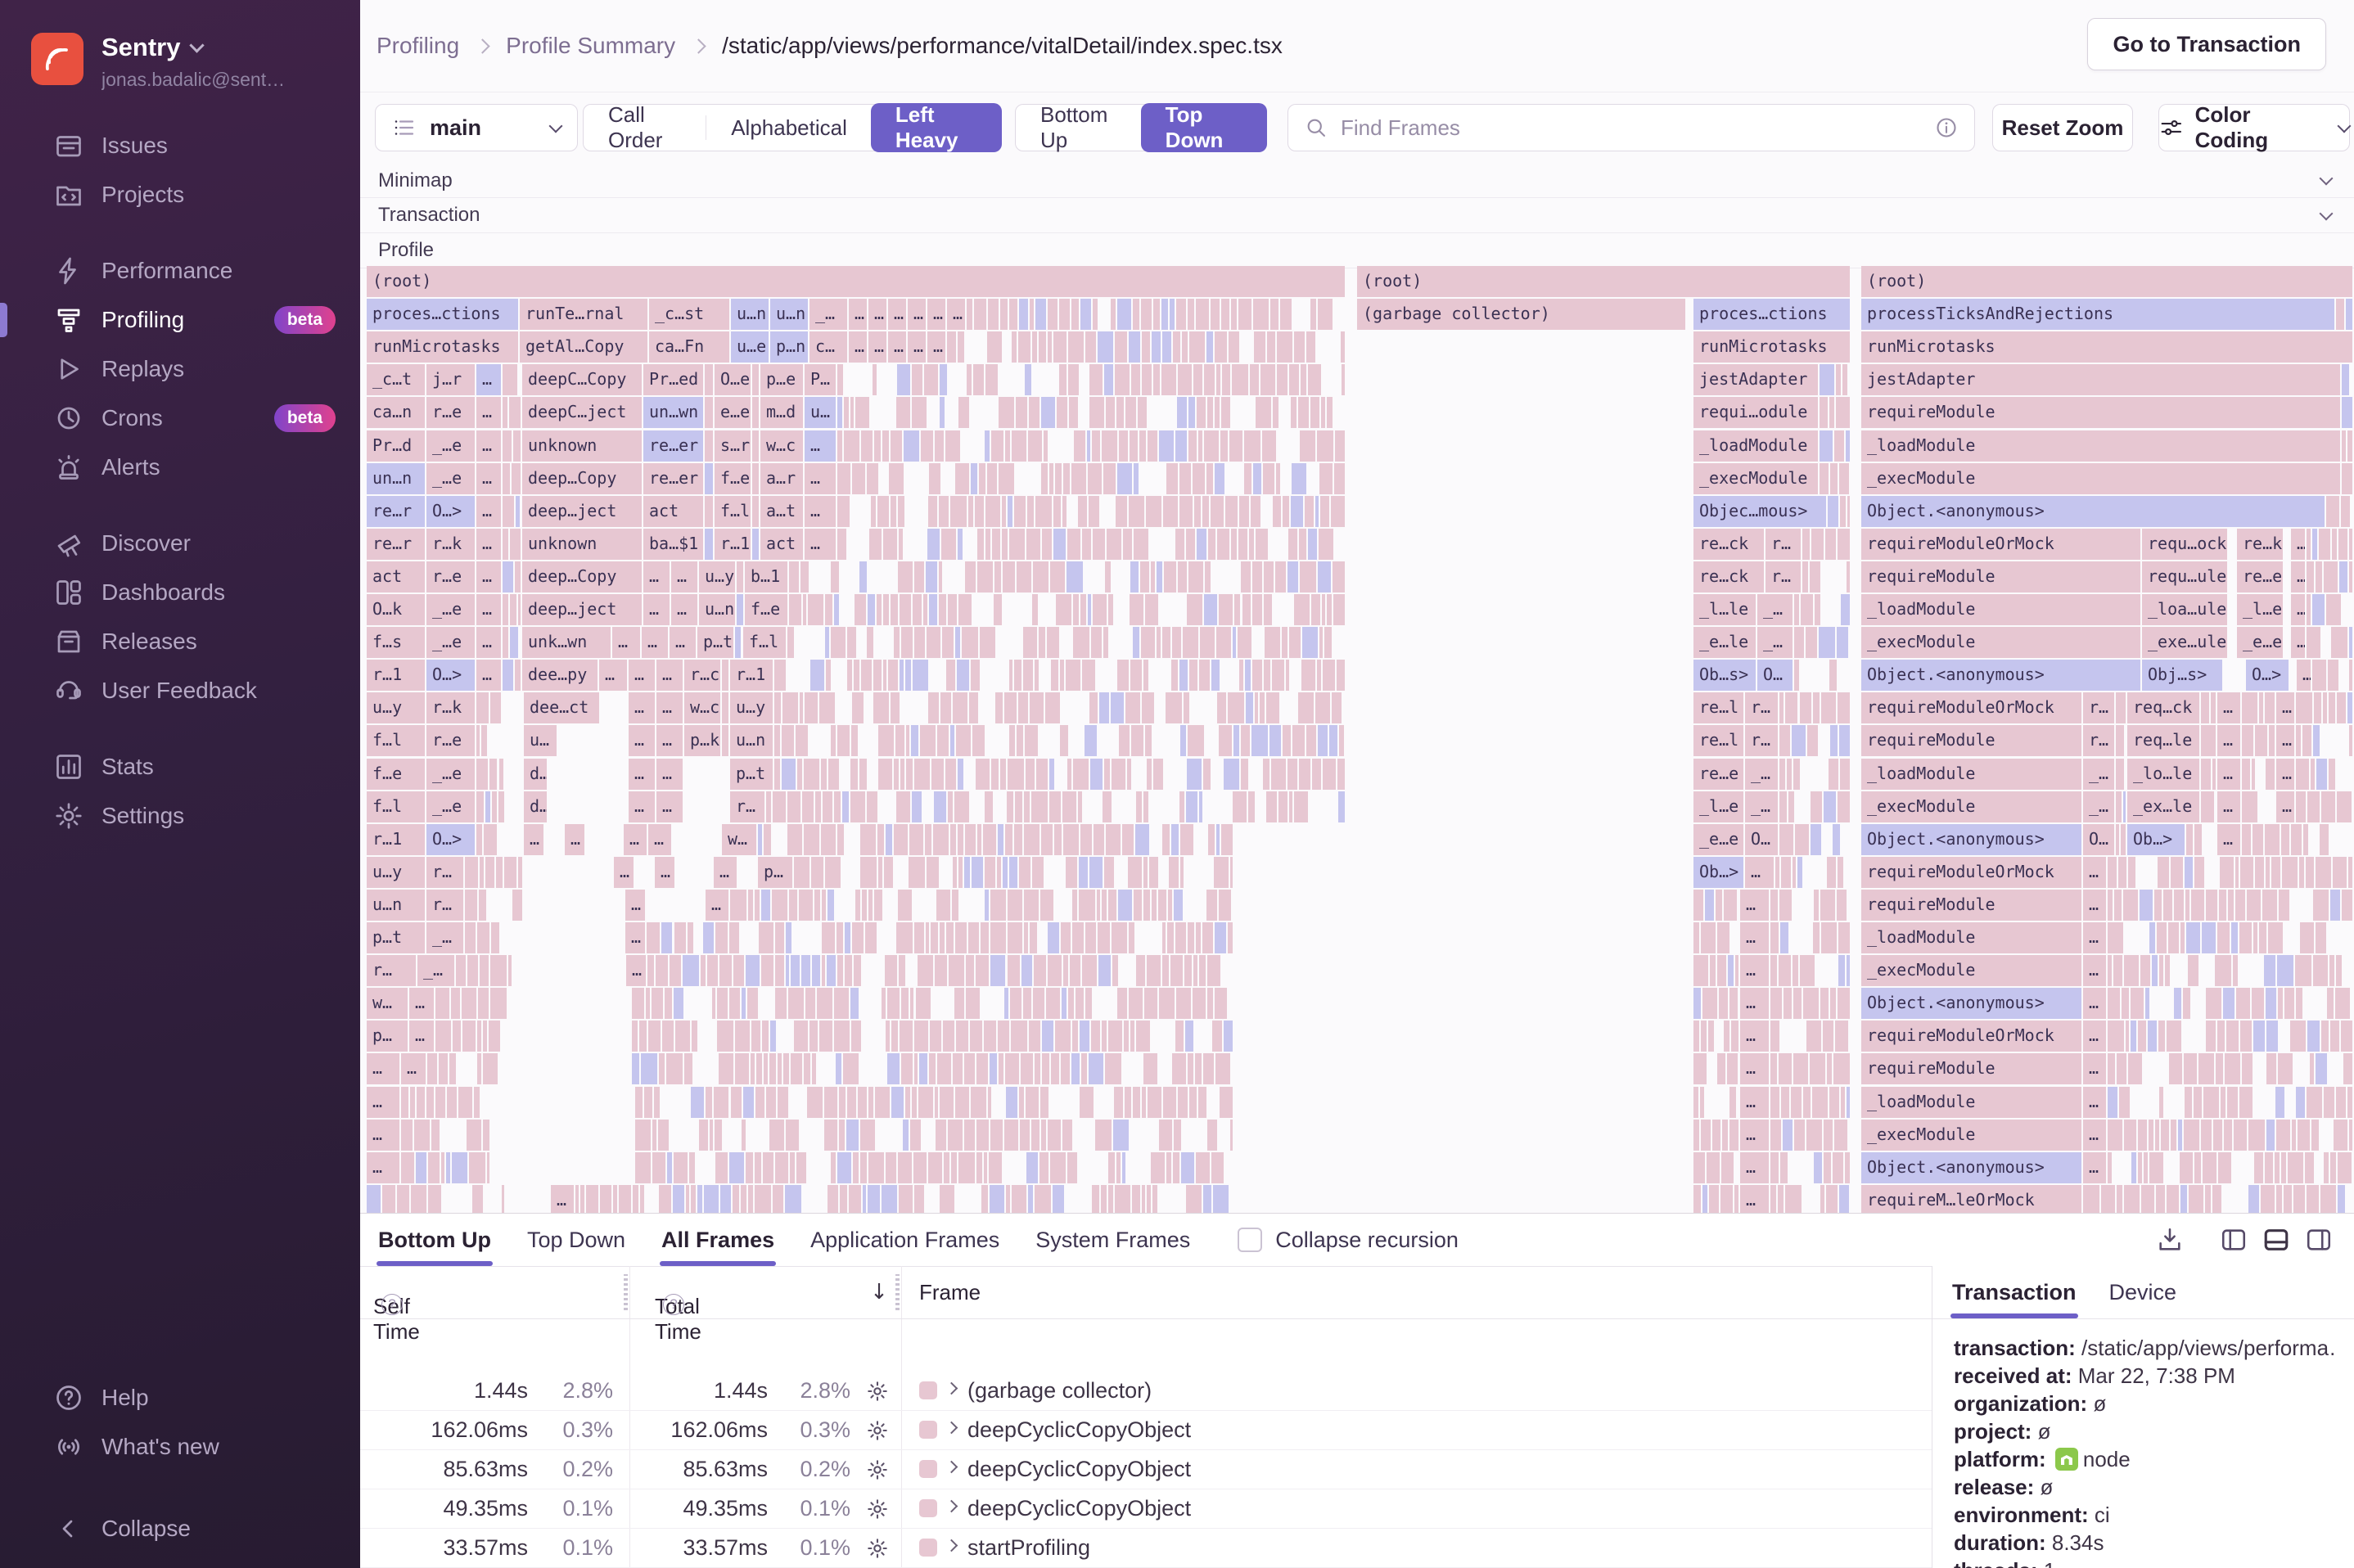 The width and height of the screenshot is (2354, 1568). What do you see at coordinates (2184, 642) in the screenshot?
I see `flame-frame: _exe…ule` at bounding box center [2184, 642].